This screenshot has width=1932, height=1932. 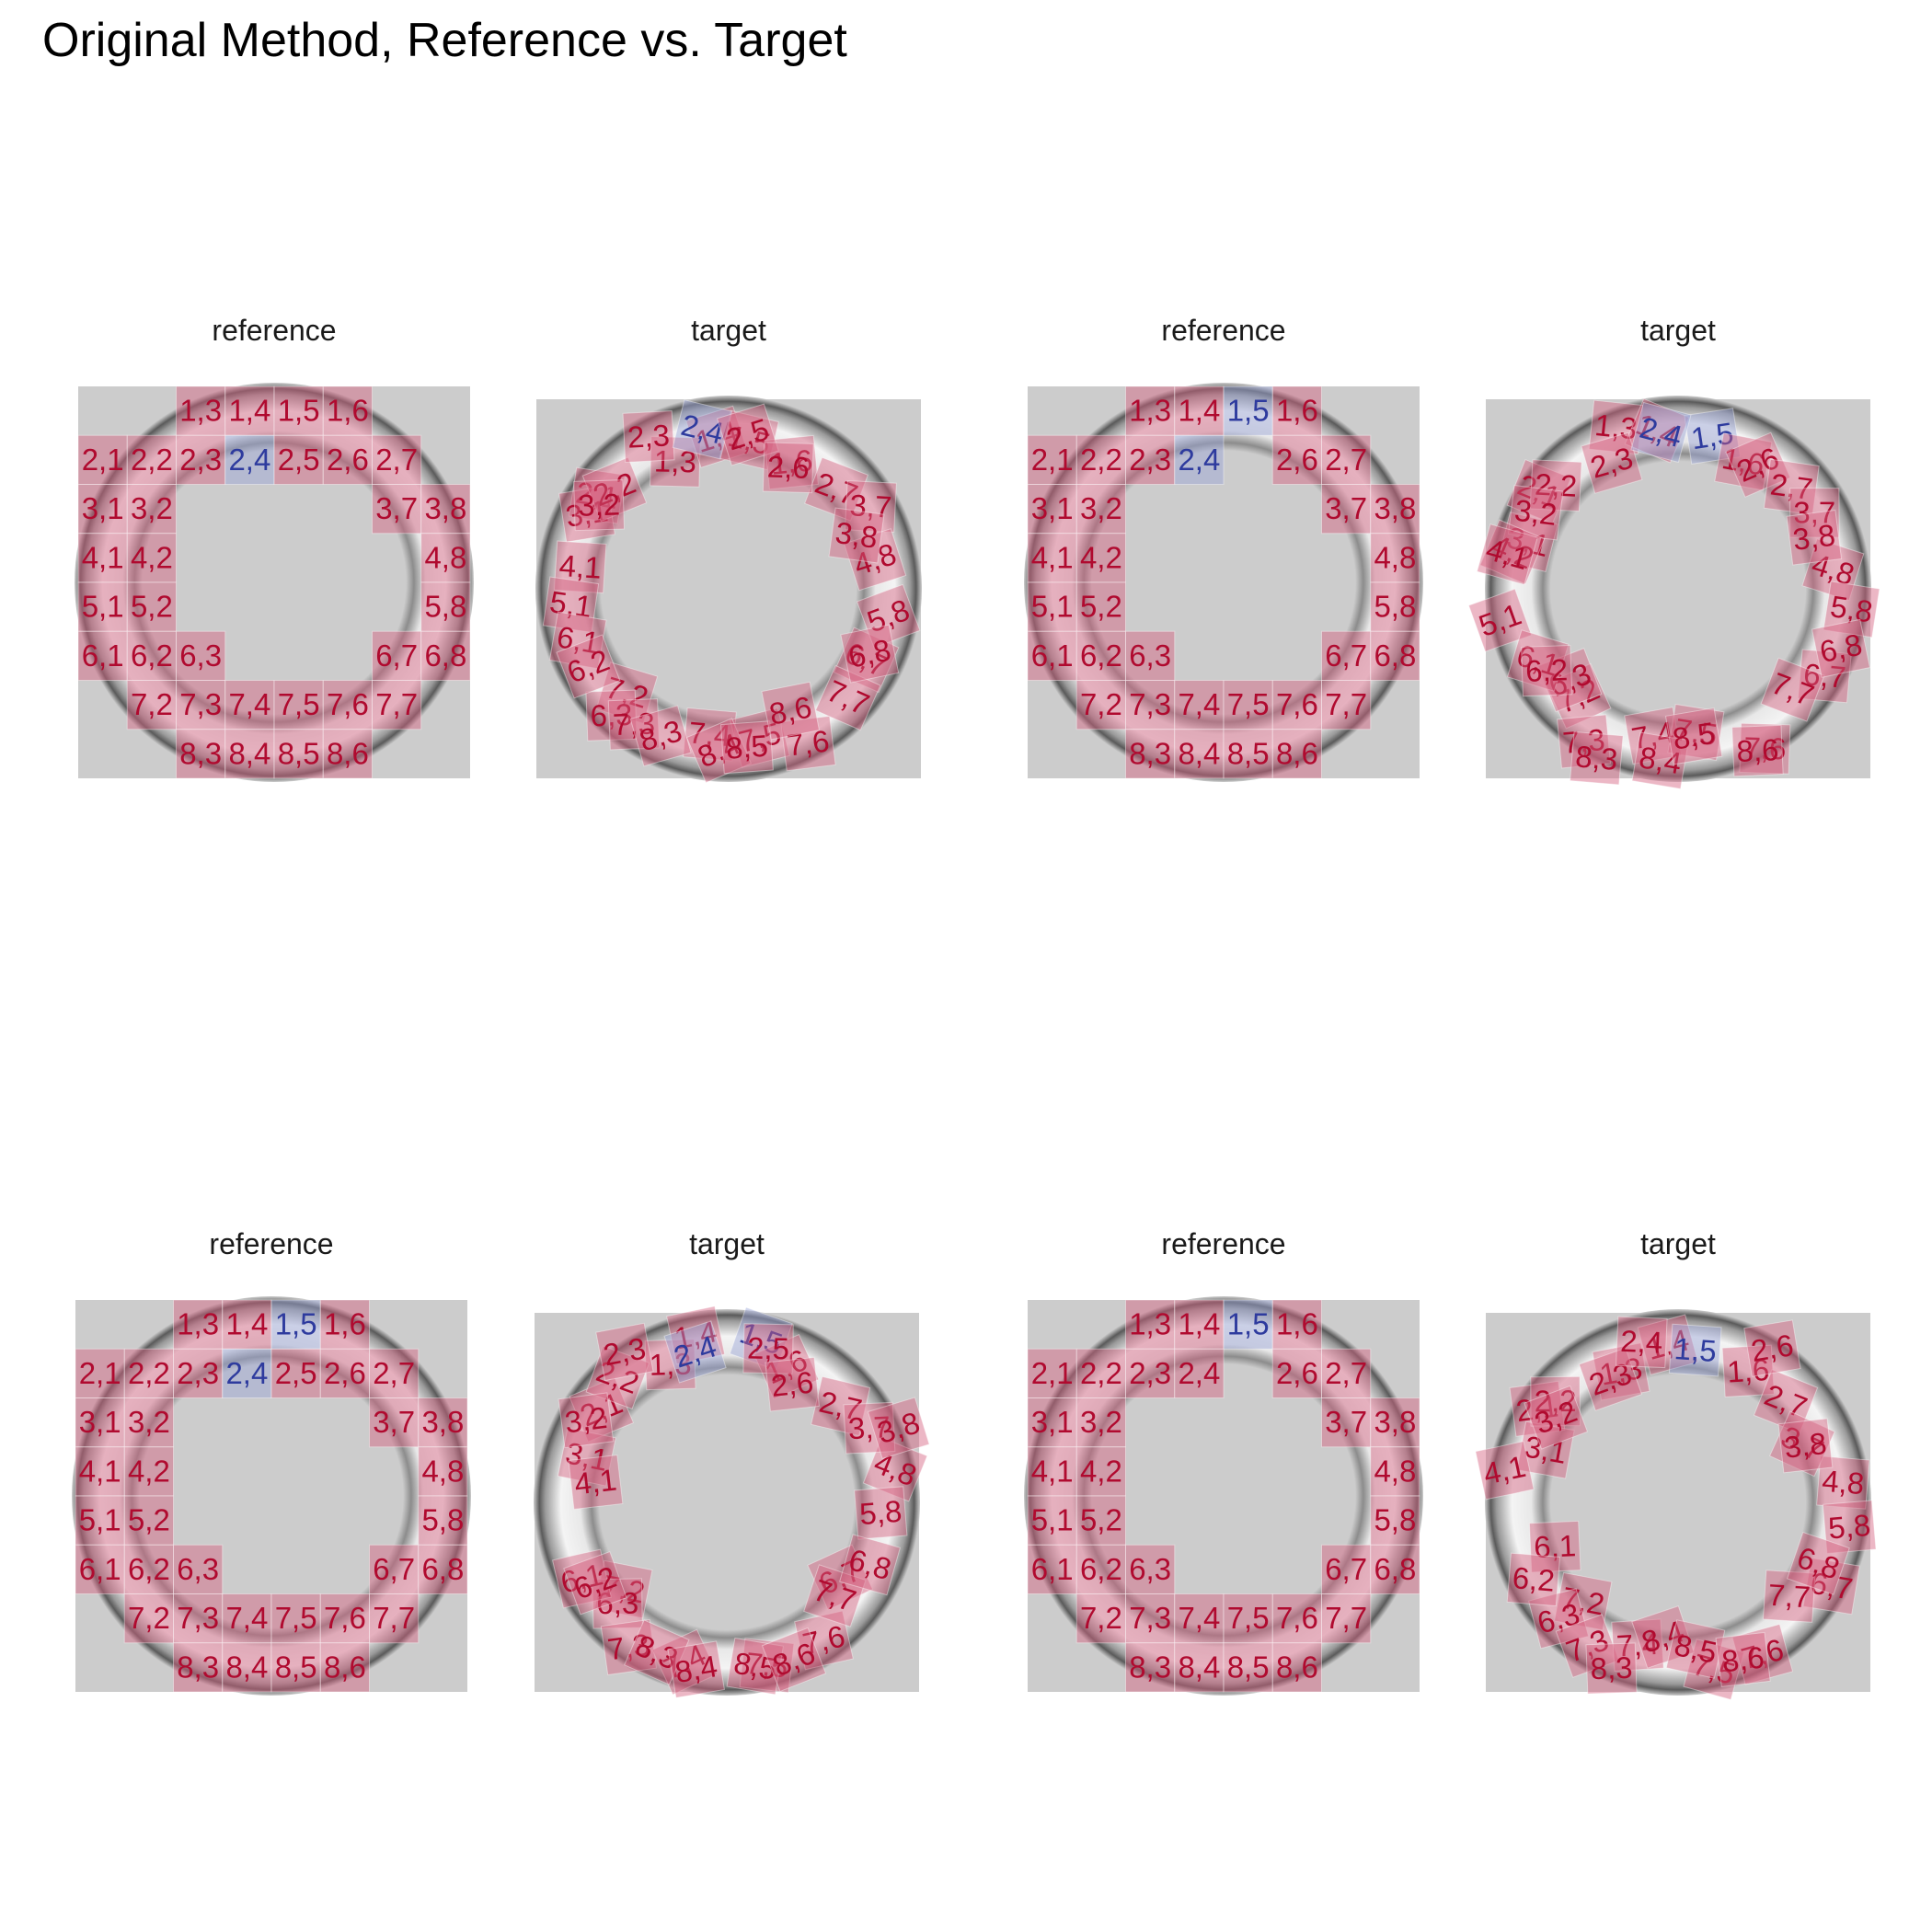 I want to click on reference-cell: 1,6, so click(x=1296, y=1324).